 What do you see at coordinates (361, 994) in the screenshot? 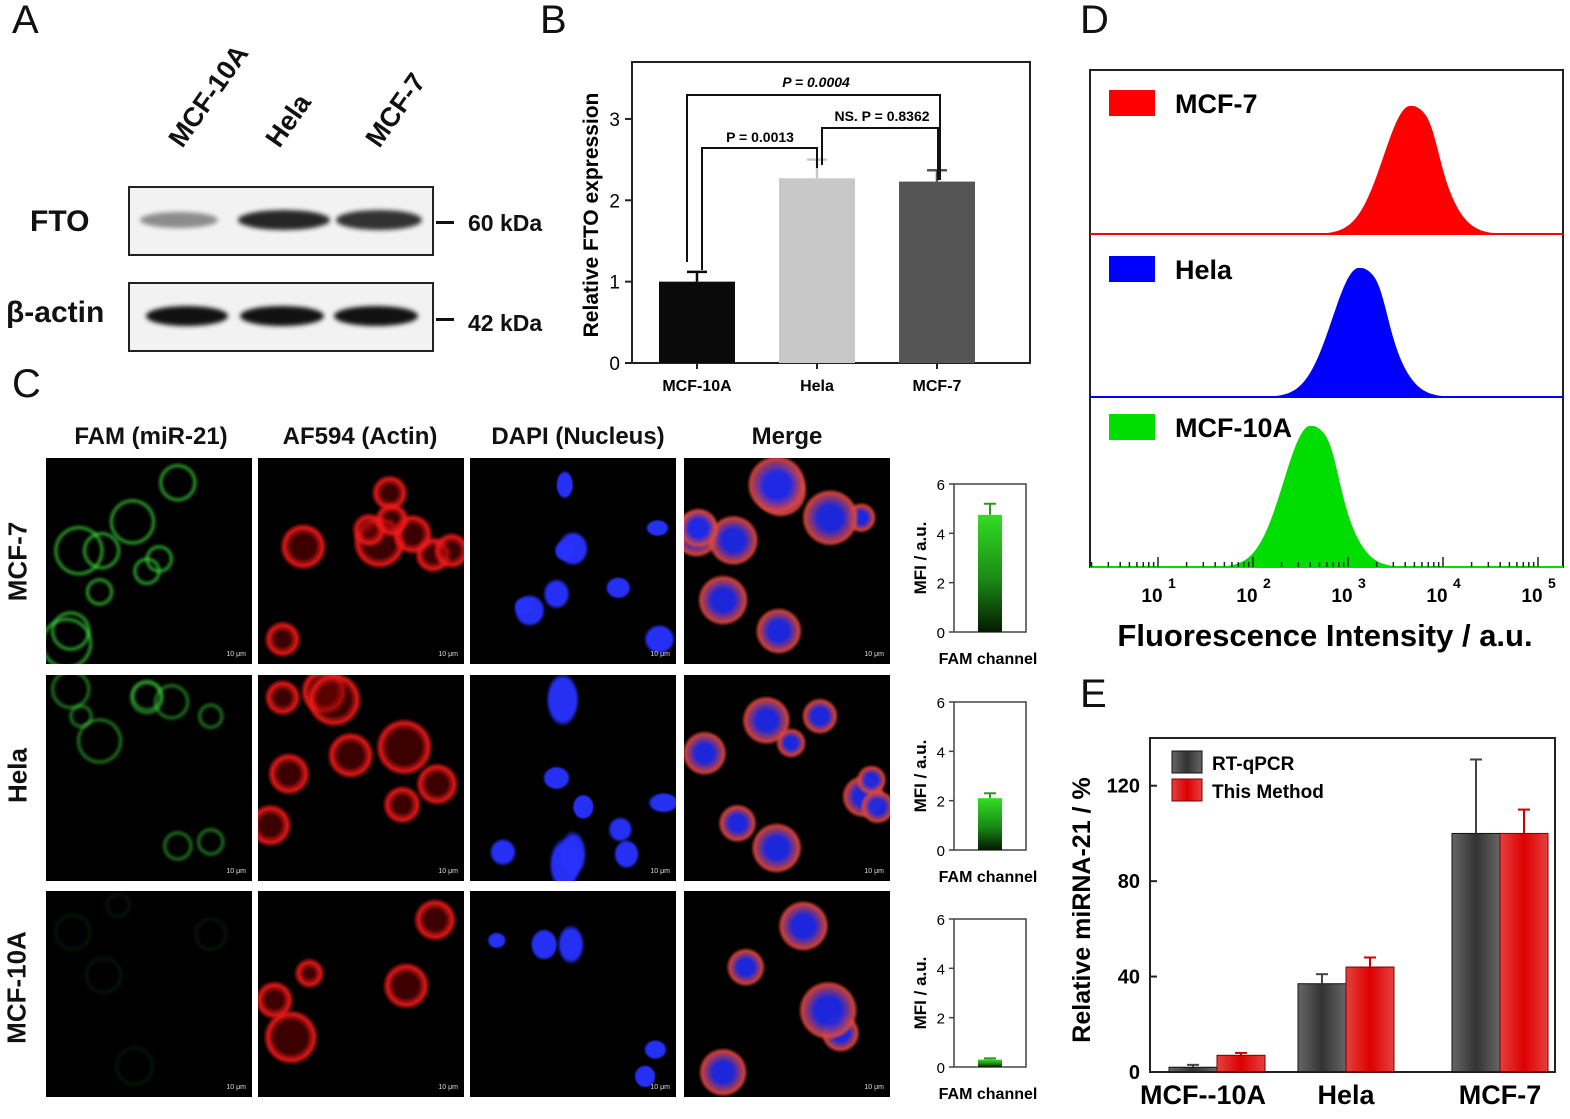
I see `micrograph-mcf-10a-col2: 10 μm` at bounding box center [361, 994].